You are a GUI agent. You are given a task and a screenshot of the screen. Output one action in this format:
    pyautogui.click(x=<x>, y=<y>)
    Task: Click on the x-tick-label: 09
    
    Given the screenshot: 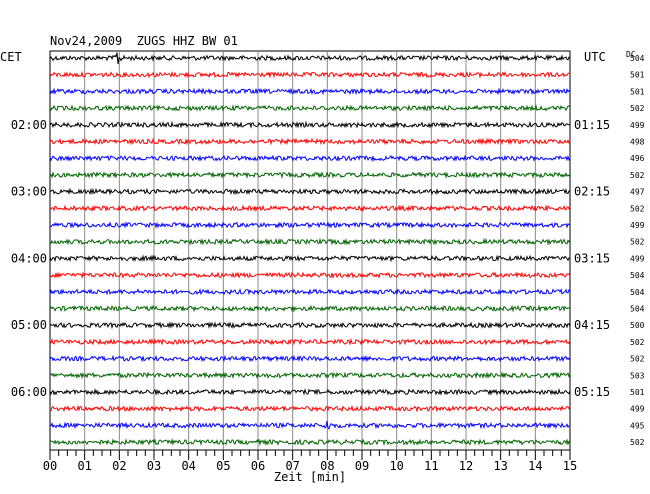 What is the action you would take?
    pyautogui.click(x=362, y=466)
    